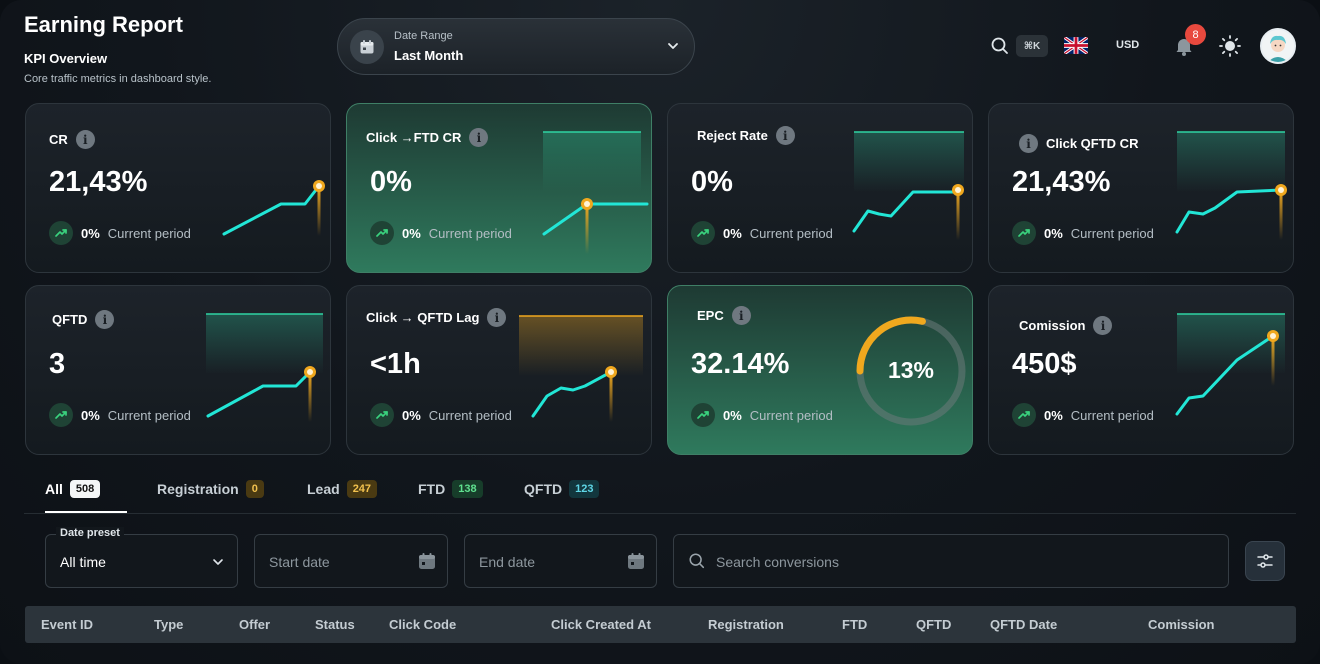 Image resolution: width=1320 pixels, height=664 pixels. Describe the element at coordinates (335, 624) in the screenshot. I see `column-header: Status` at that location.